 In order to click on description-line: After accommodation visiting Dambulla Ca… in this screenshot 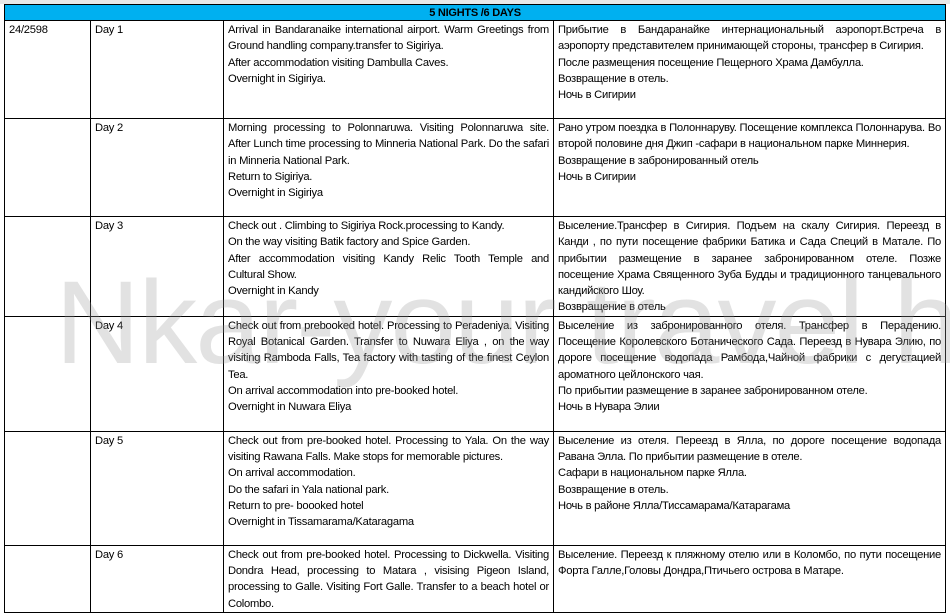, I will do `click(338, 62)`.